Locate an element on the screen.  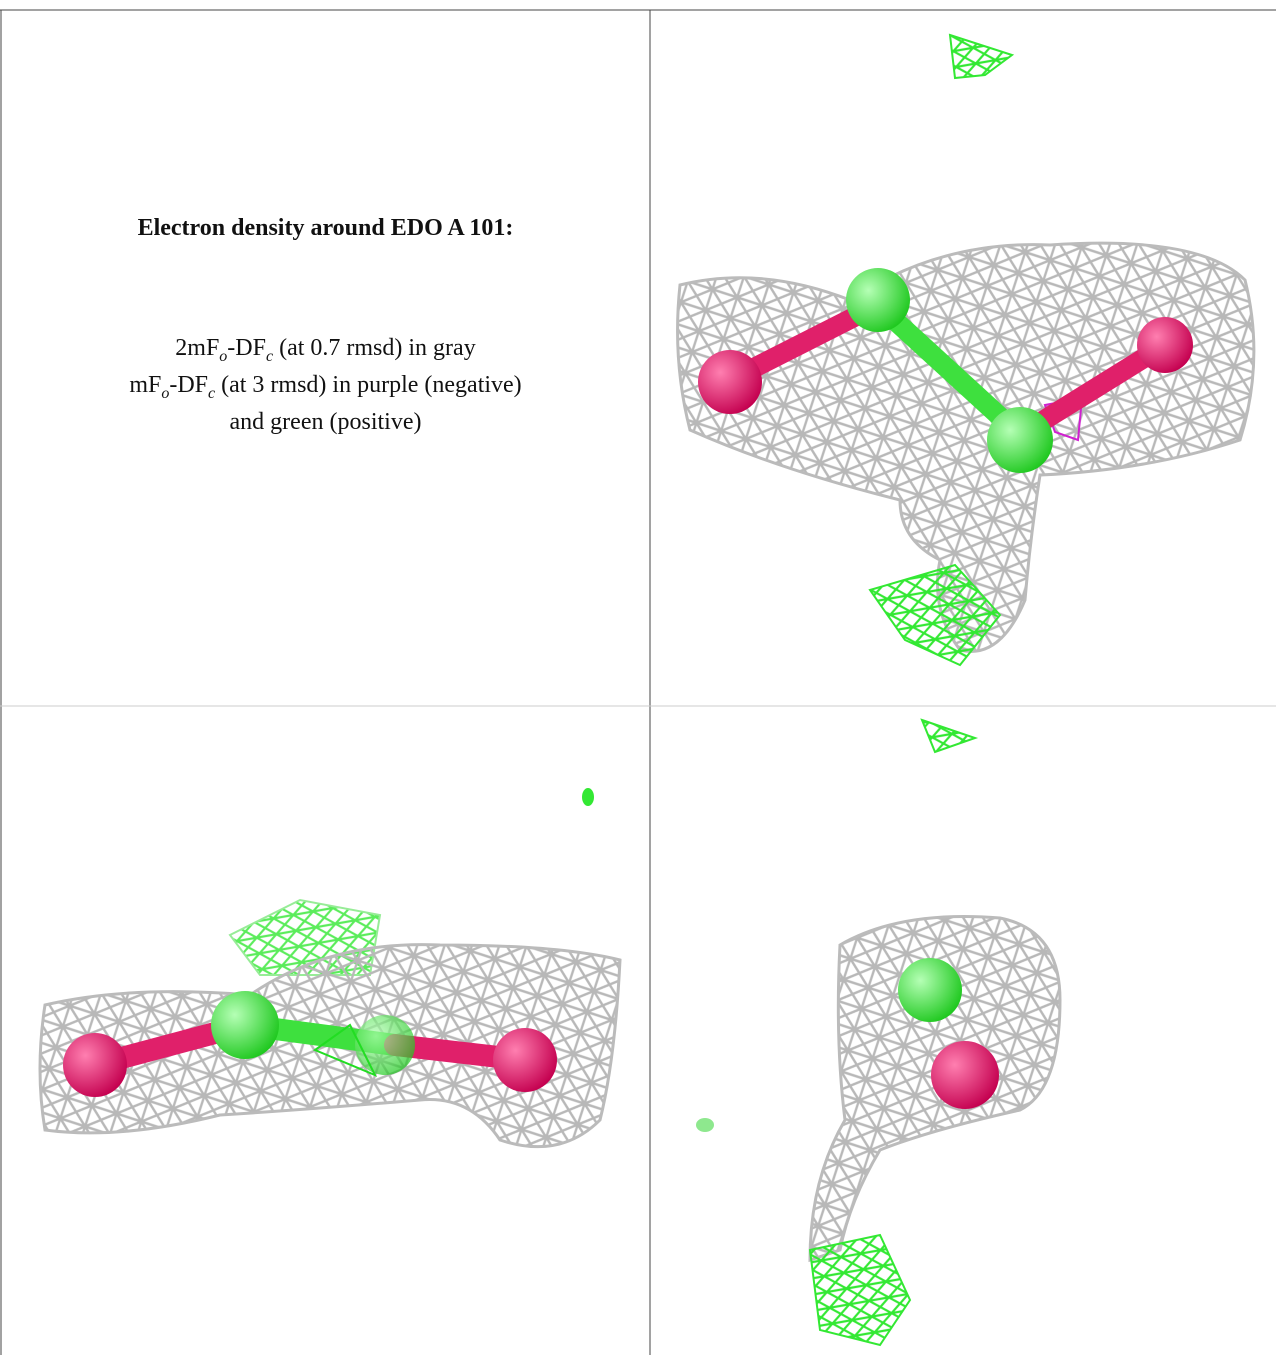
caption-line: 2mFo-DFc (at 0.7 rmsd) in gray is located at coordinates (325, 350).